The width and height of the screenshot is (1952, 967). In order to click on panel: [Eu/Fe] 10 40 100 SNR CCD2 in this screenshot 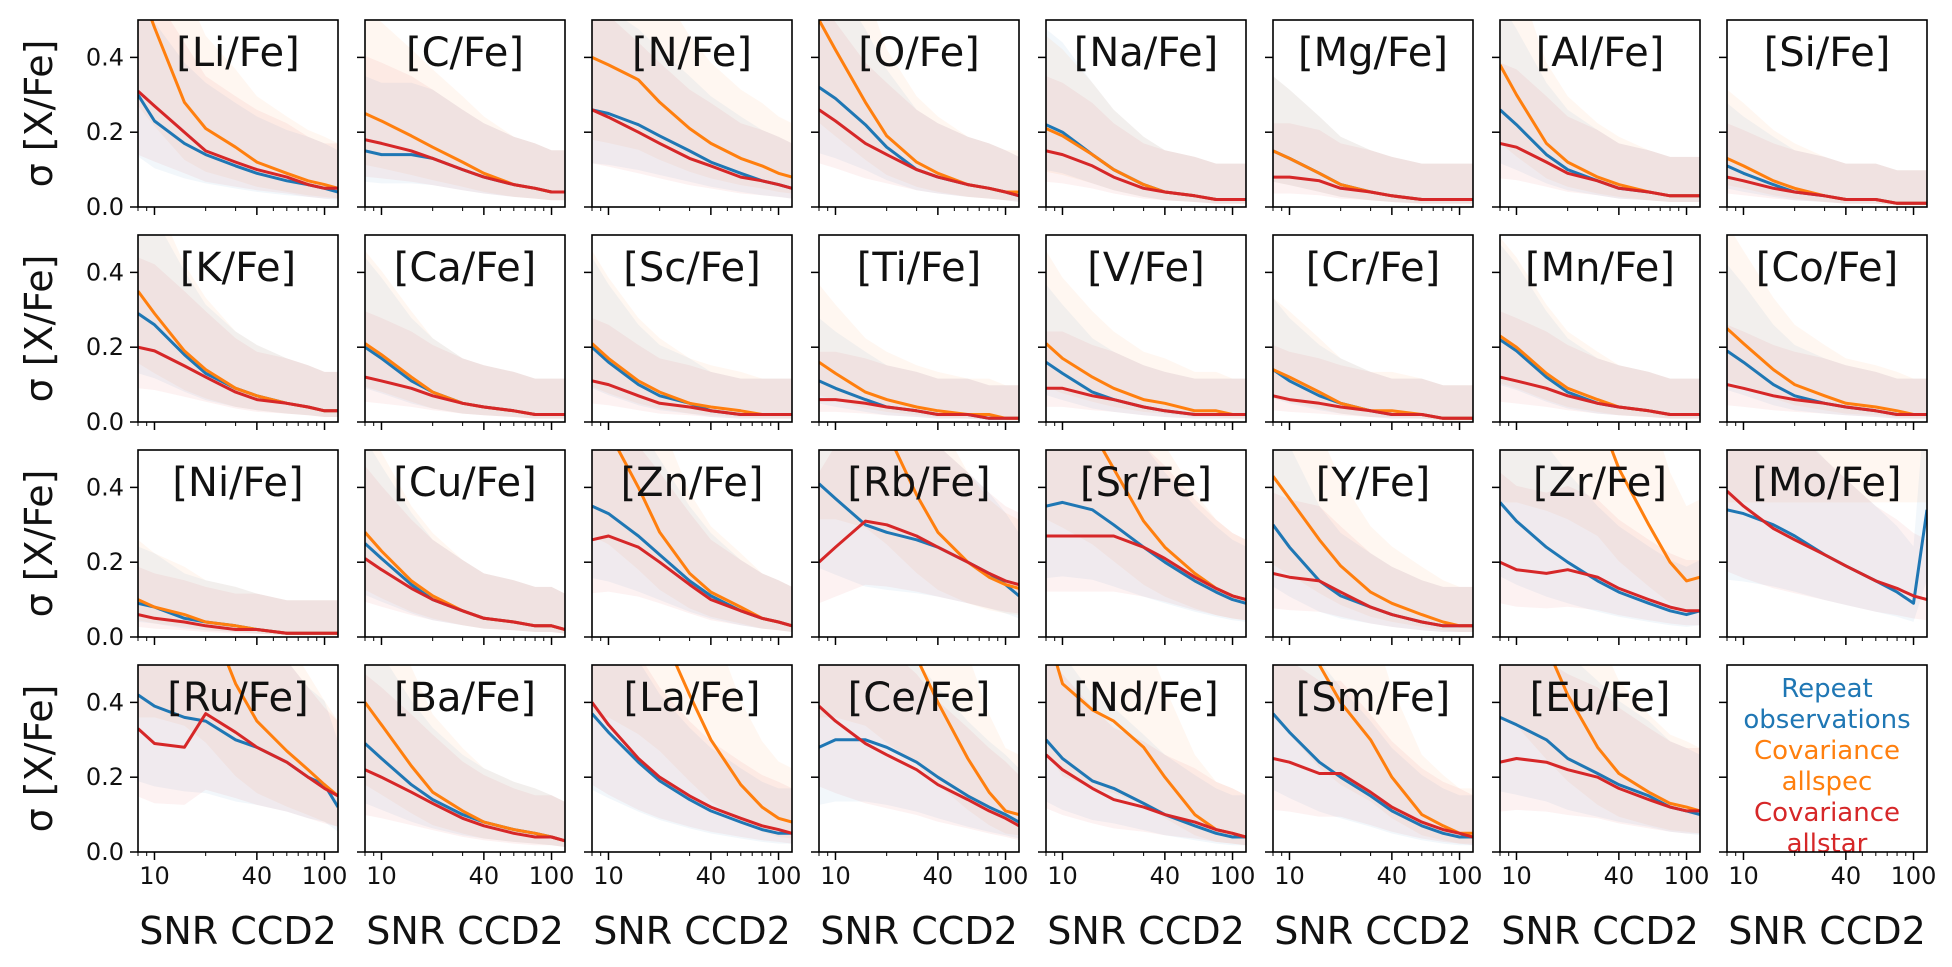, I will do `click(1601, 808)`.